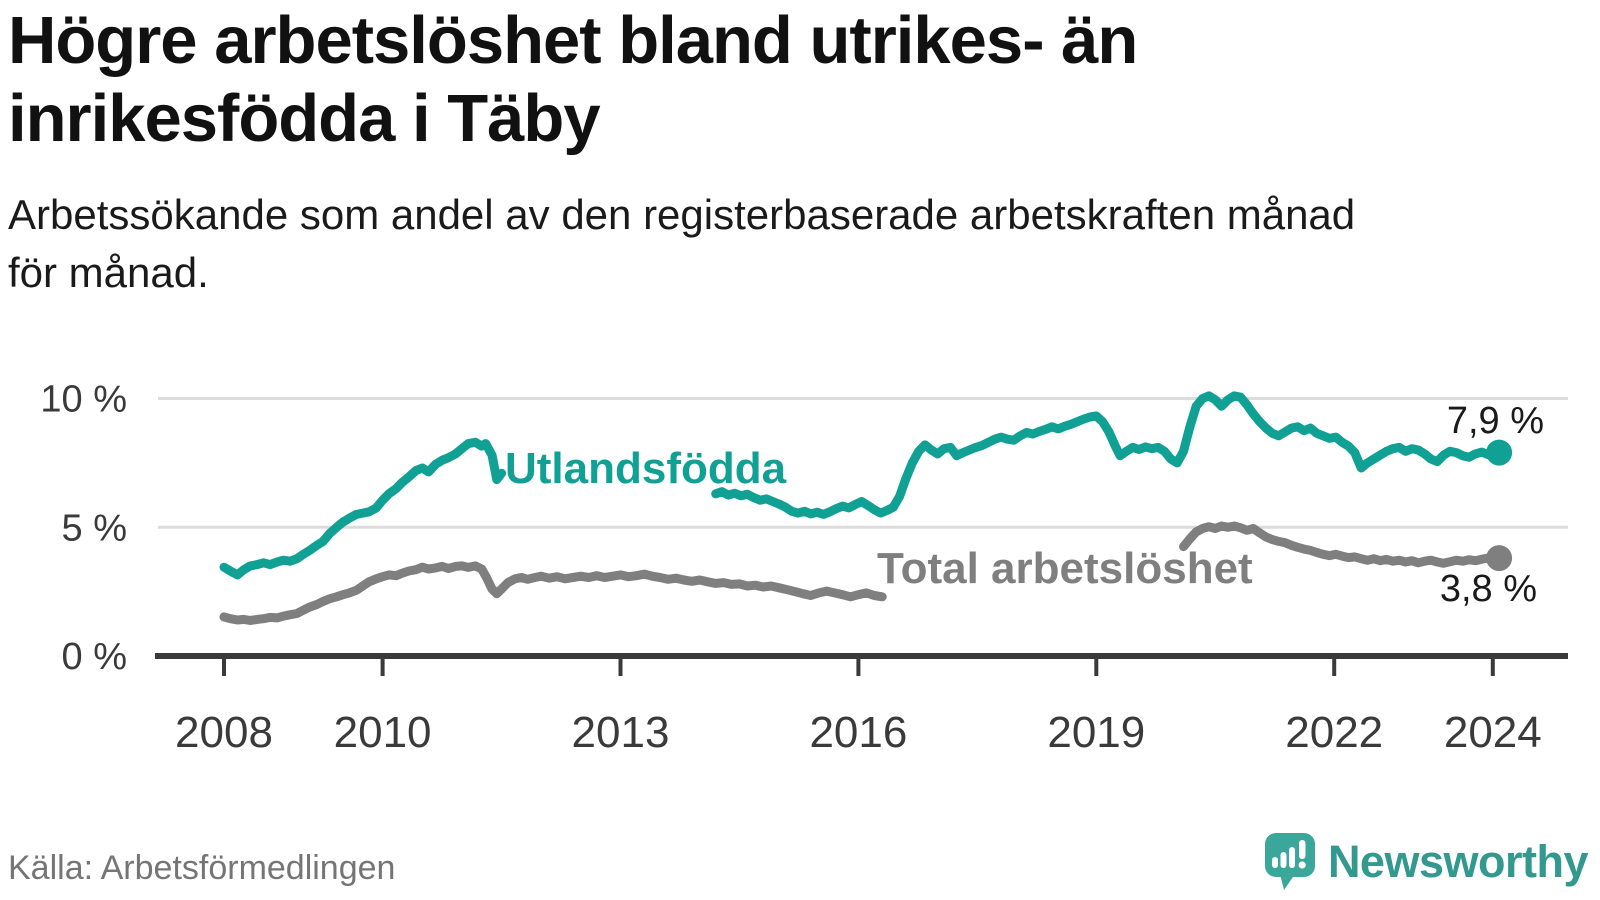 The height and width of the screenshot is (900, 1600). What do you see at coordinates (573, 40) in the screenshot?
I see `page-title-line1: Högre arbetslöshet bland utrikes- än` at bounding box center [573, 40].